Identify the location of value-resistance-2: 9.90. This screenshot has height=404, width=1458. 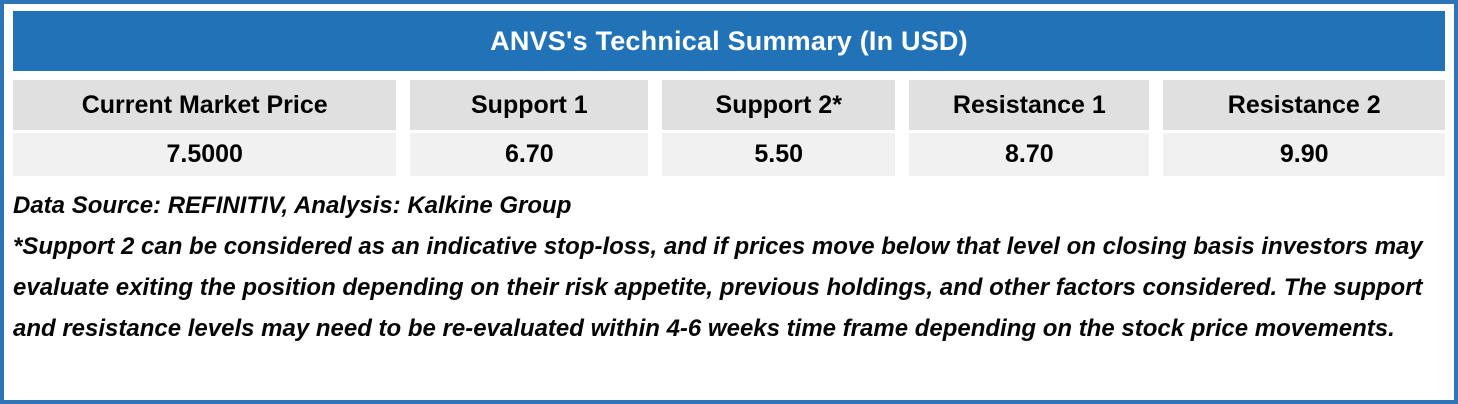
(1304, 154).